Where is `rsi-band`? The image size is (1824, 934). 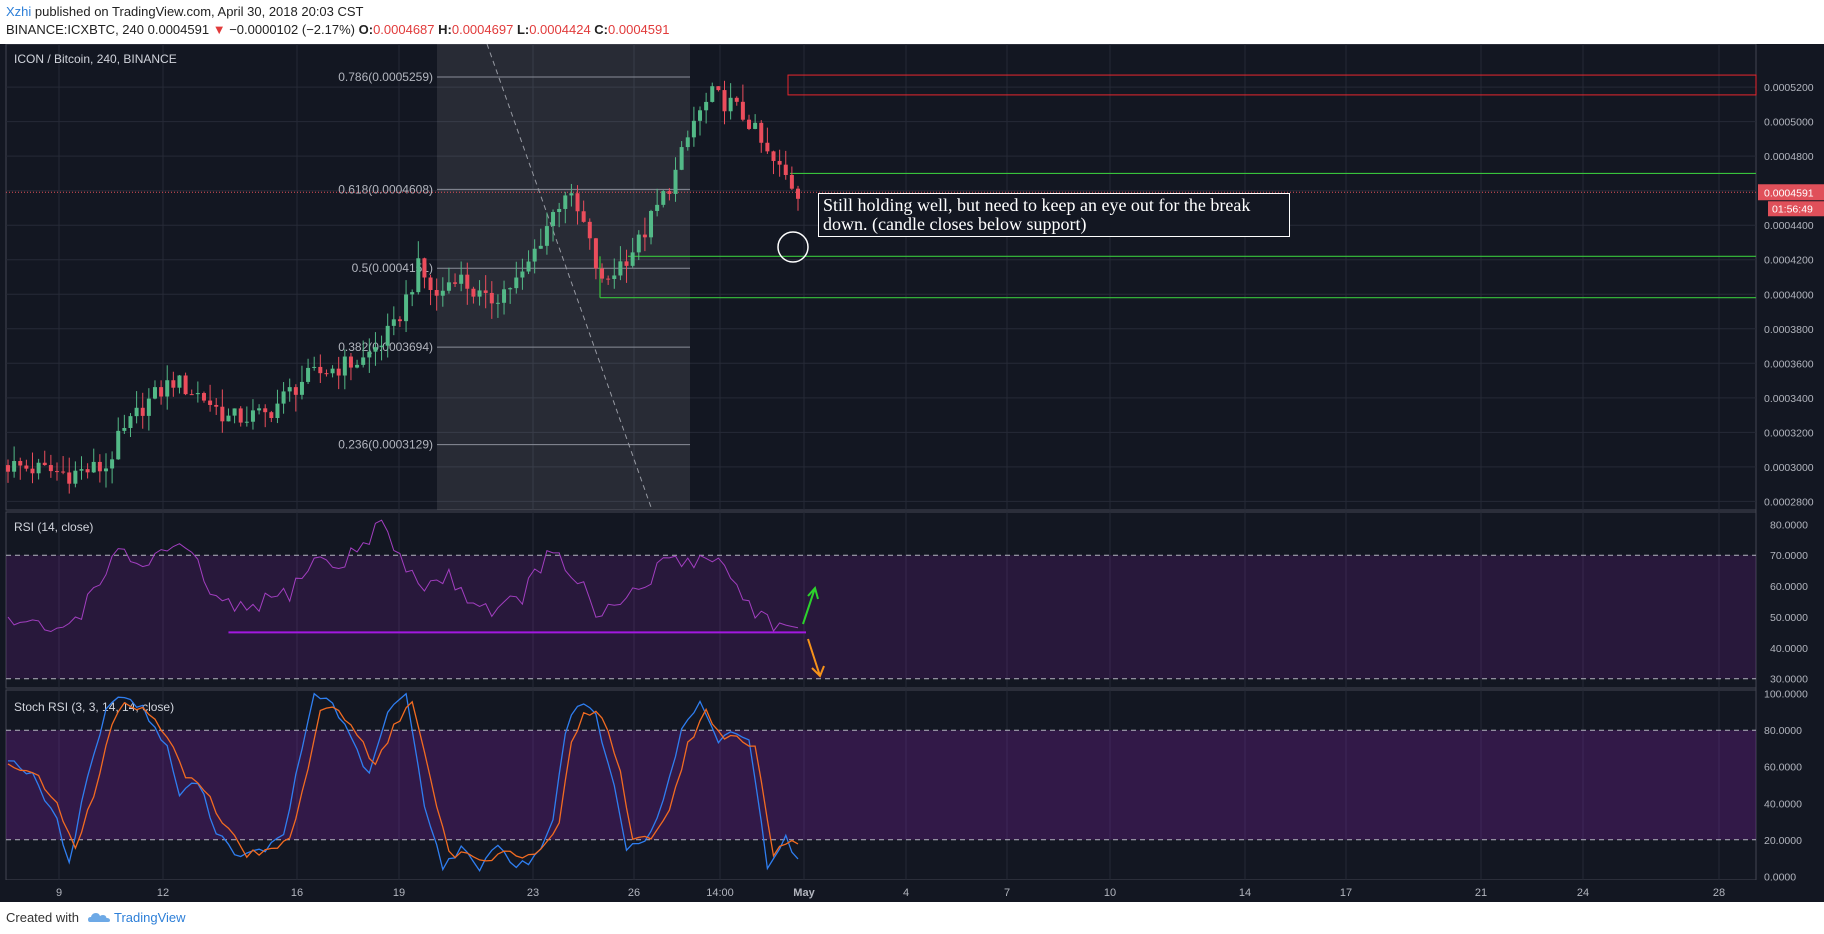 rsi-band is located at coordinates (881, 617).